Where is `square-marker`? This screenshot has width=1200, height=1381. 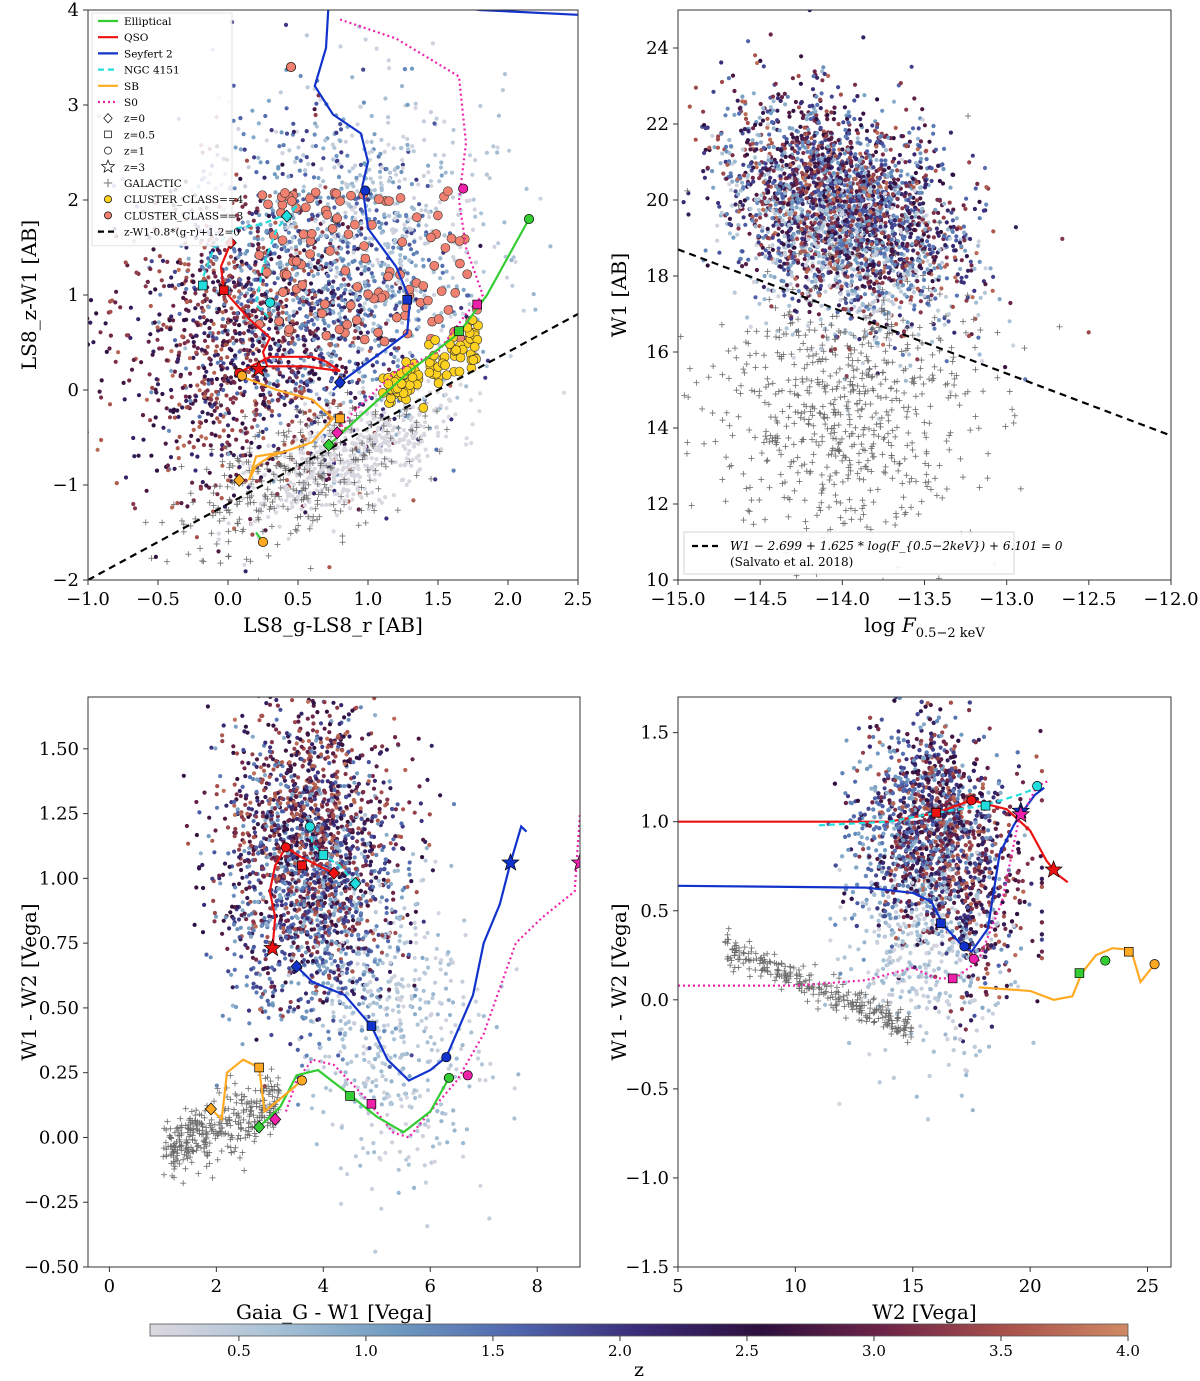 square-marker is located at coordinates (340, 418).